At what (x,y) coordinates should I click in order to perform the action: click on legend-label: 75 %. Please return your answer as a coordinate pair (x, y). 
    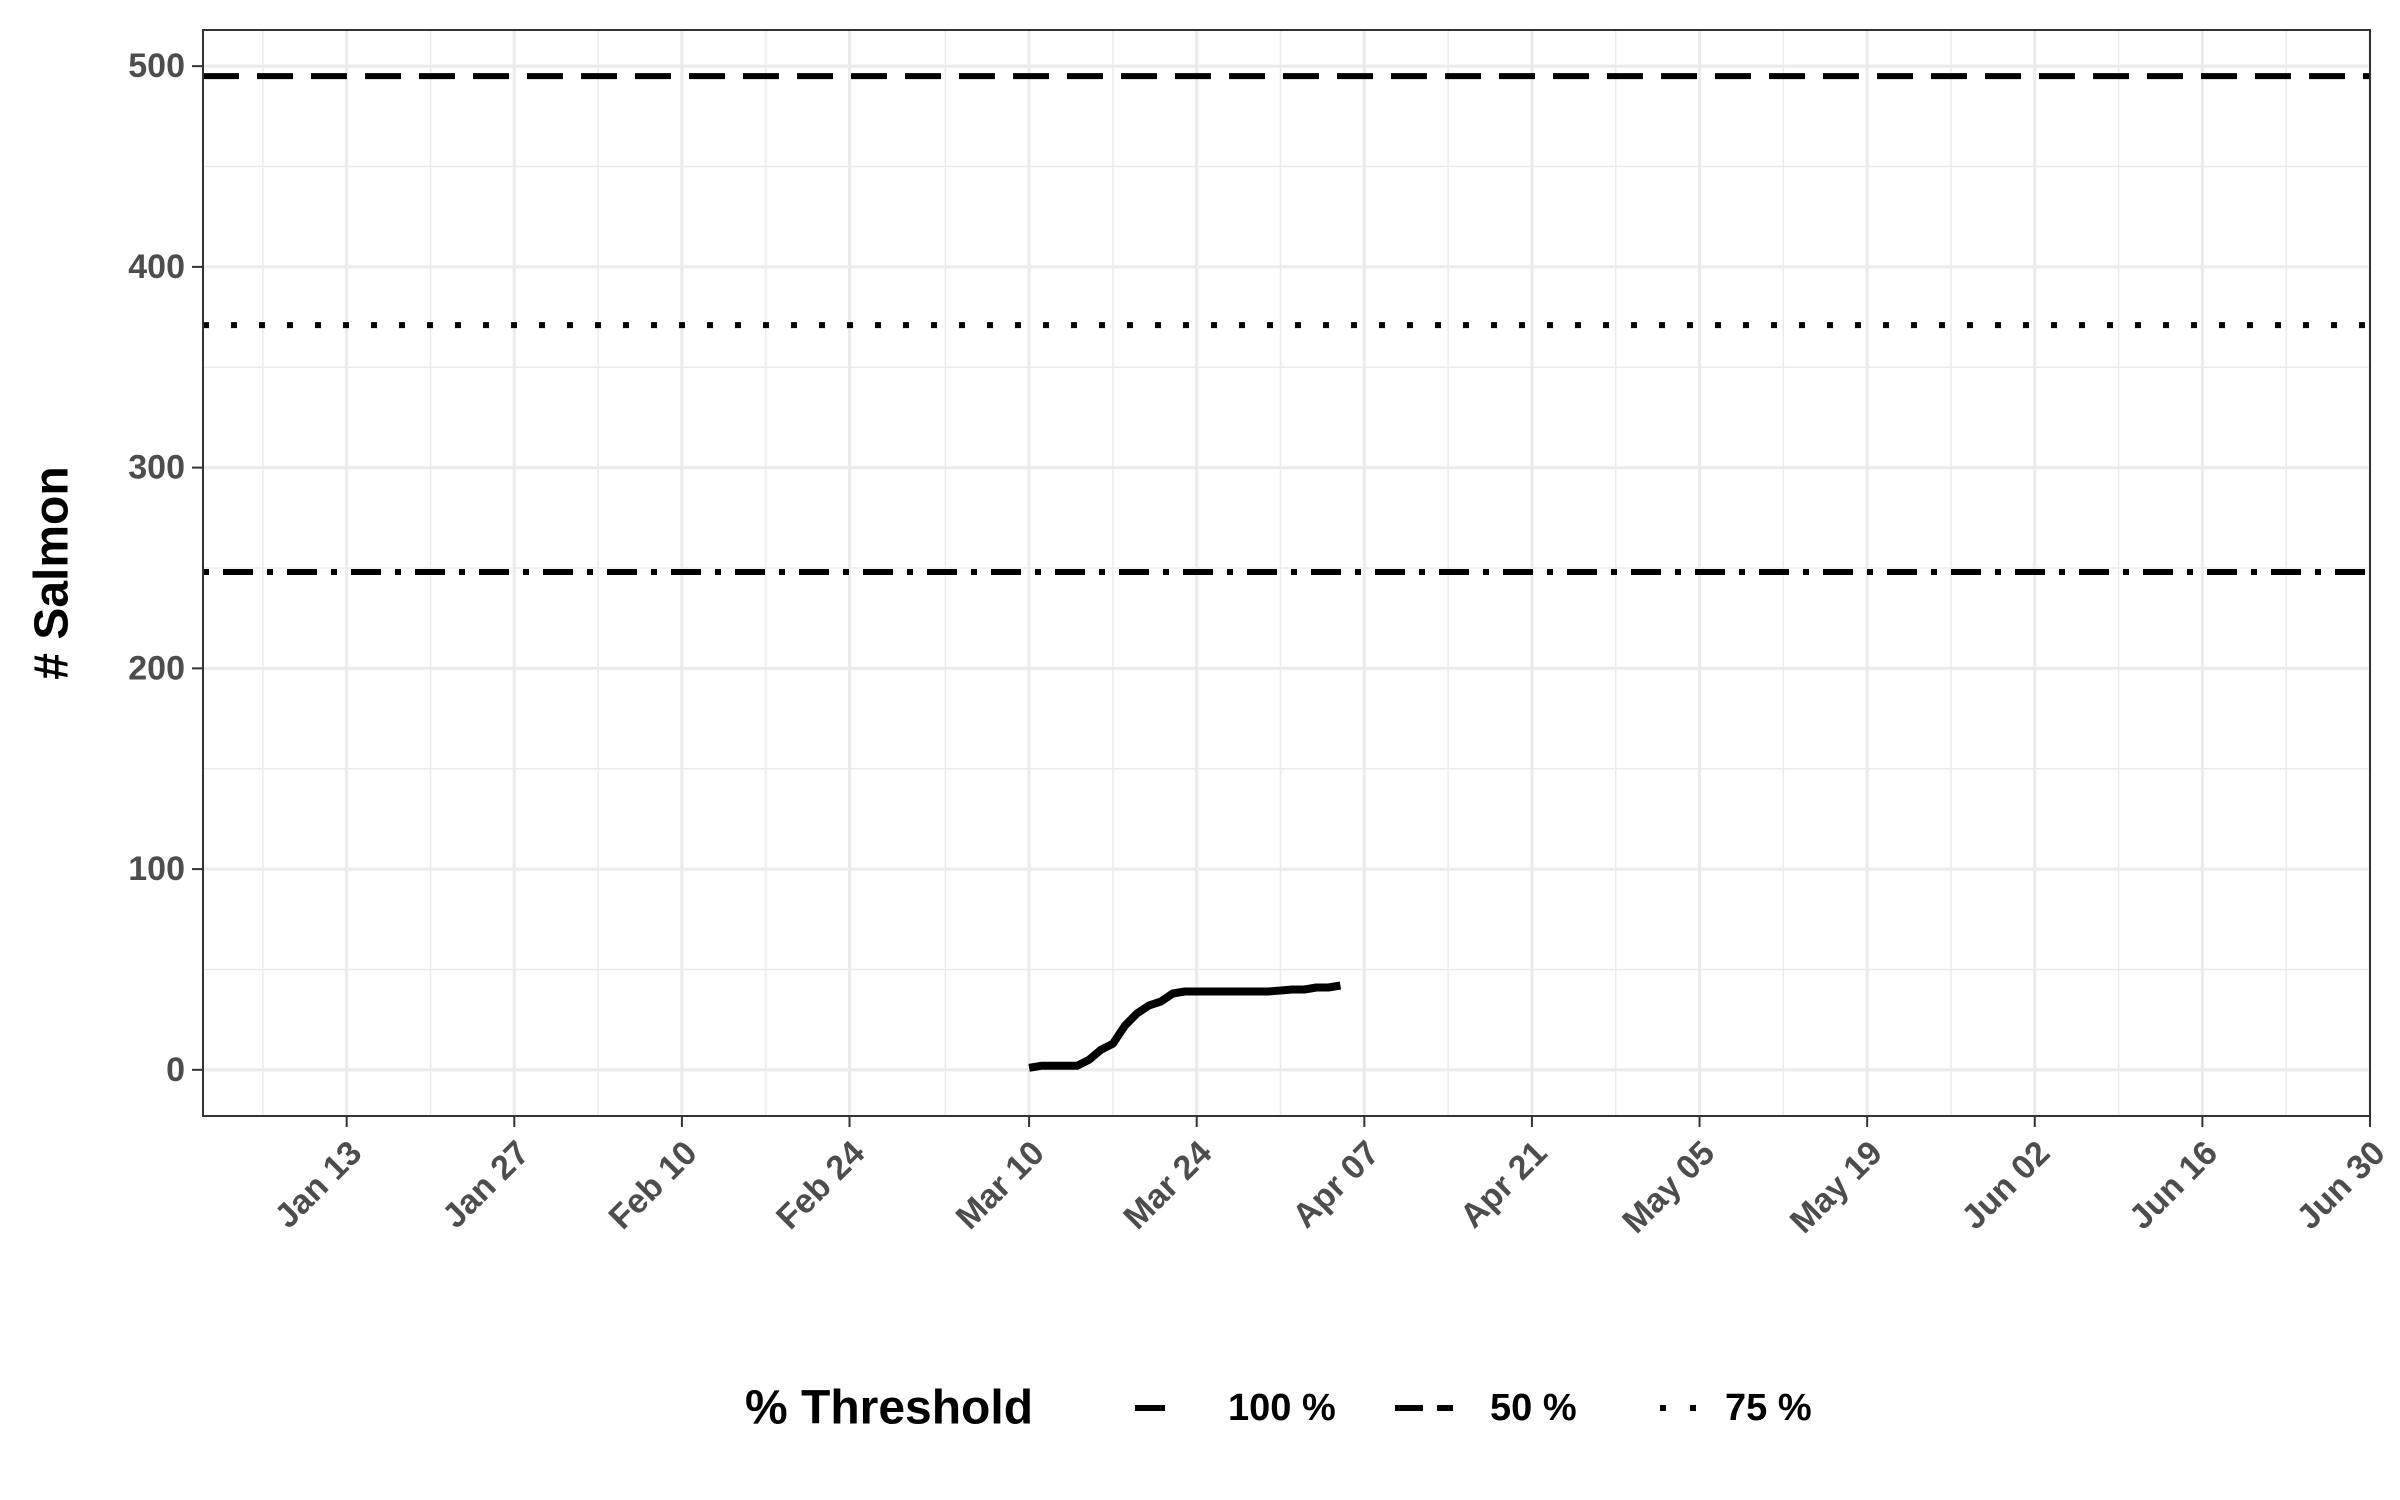
    Looking at the image, I should click on (1768, 1408).